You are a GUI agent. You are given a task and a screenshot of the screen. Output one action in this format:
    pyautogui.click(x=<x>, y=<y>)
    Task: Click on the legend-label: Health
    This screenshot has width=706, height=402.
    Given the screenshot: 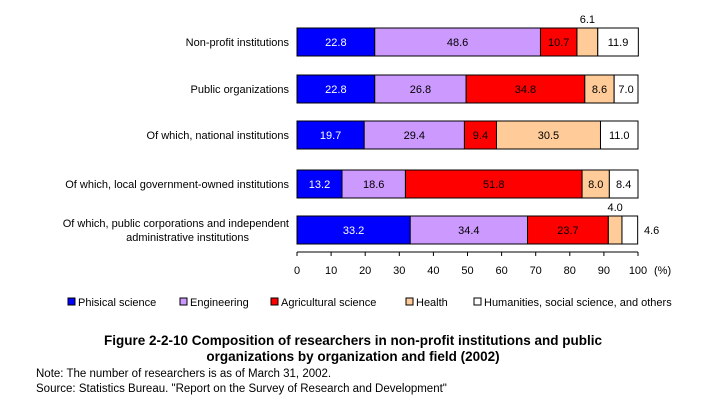 What is the action you would take?
    pyautogui.click(x=432, y=303)
    